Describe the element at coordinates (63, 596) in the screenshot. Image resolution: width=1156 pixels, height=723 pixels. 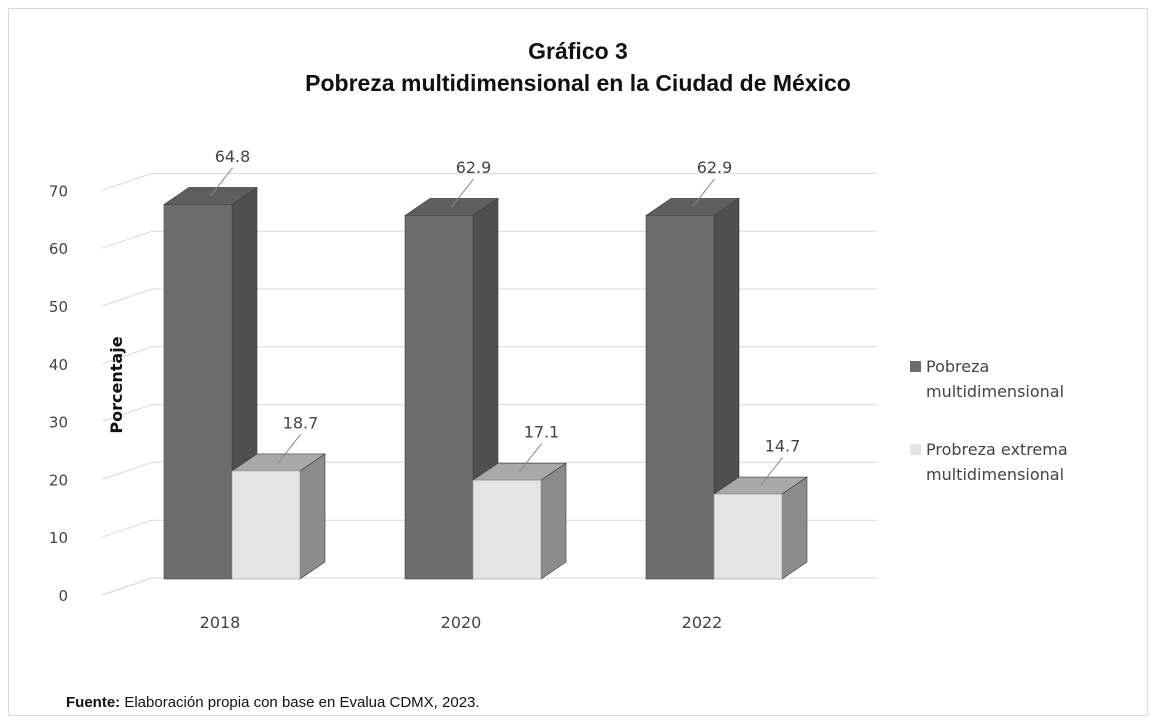
I see `y-tick-label: 0` at that location.